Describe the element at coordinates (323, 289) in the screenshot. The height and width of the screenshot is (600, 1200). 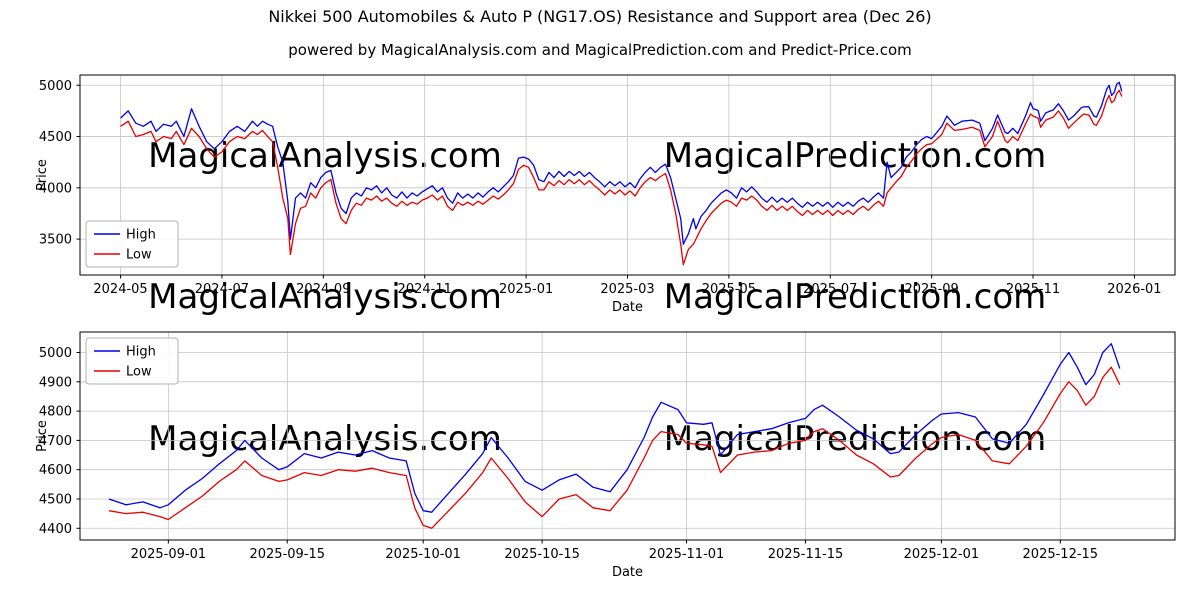
I see `x-tick-label: 2024-09` at that location.